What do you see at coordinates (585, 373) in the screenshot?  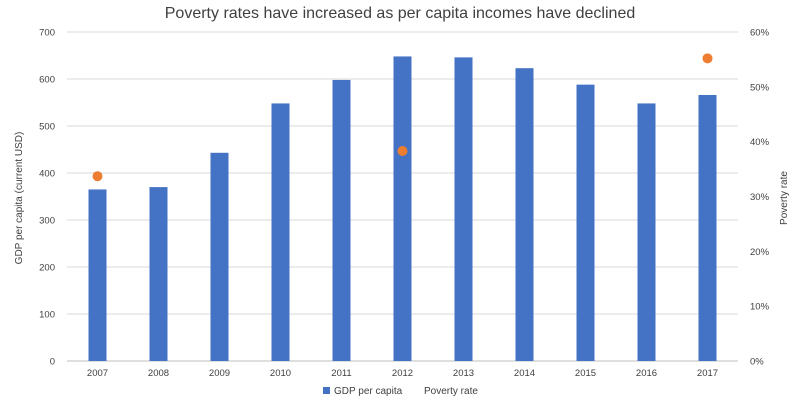 I see `x-tick-label: 2015` at bounding box center [585, 373].